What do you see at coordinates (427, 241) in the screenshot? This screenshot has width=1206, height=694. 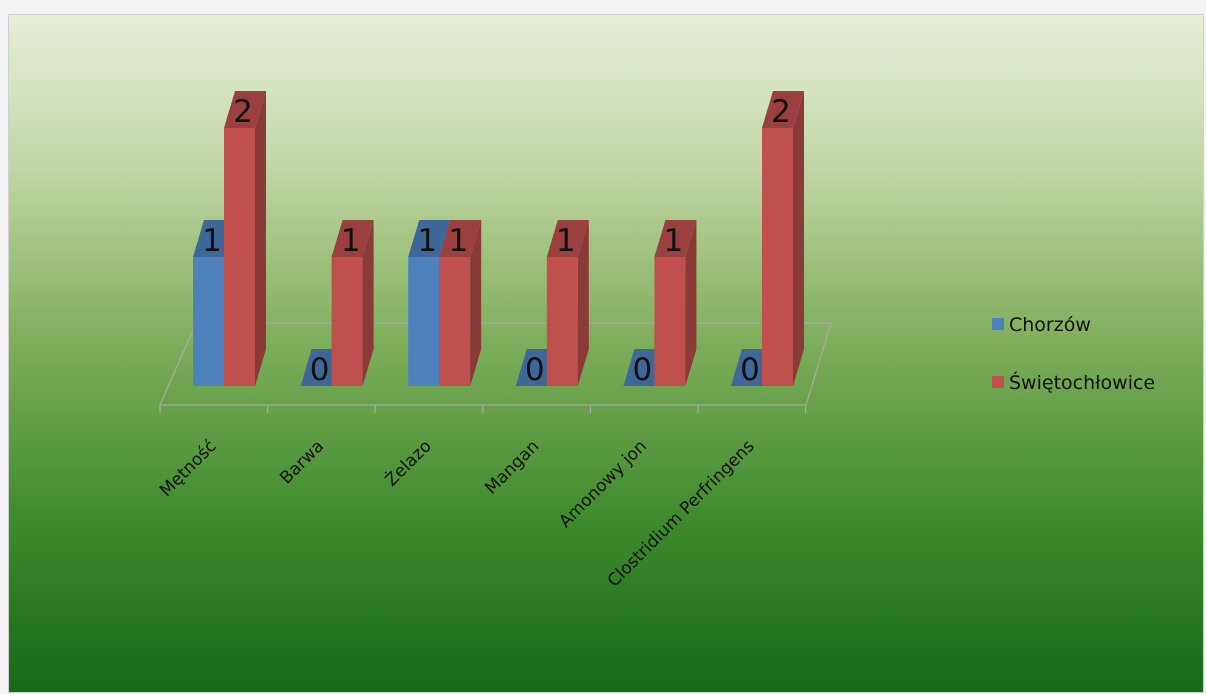 I see `data-label-chorzow-2: 1` at bounding box center [427, 241].